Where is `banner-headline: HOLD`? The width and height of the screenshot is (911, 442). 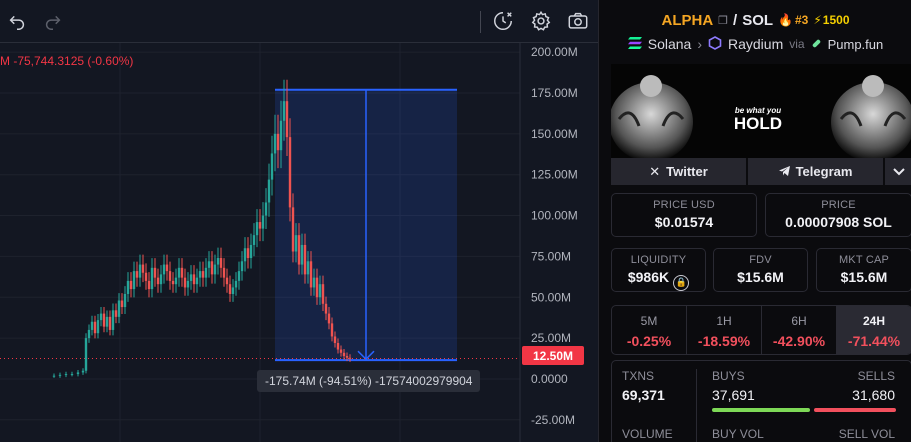
banner-headline: HOLD is located at coordinates (758, 123).